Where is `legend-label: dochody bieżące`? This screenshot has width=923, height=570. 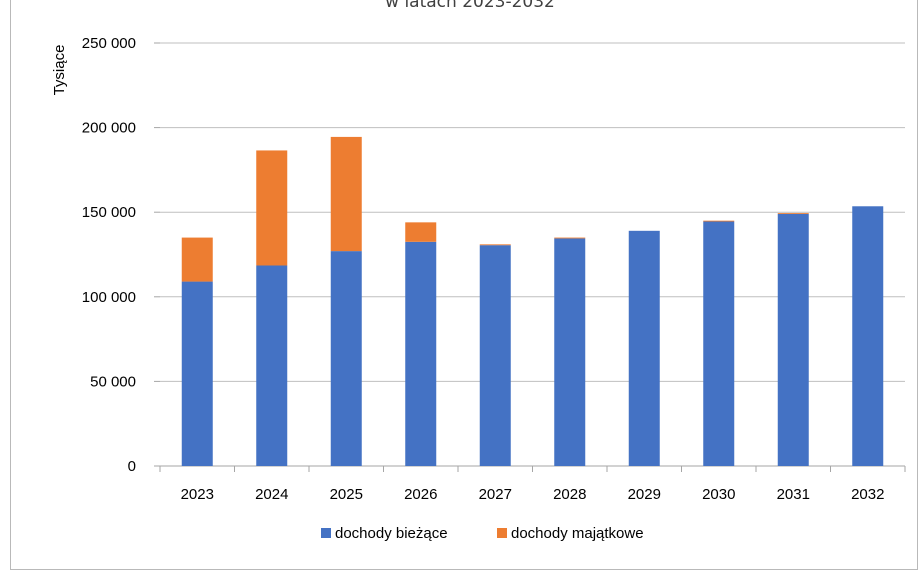
legend-label: dochody bieżące is located at coordinates (391, 533).